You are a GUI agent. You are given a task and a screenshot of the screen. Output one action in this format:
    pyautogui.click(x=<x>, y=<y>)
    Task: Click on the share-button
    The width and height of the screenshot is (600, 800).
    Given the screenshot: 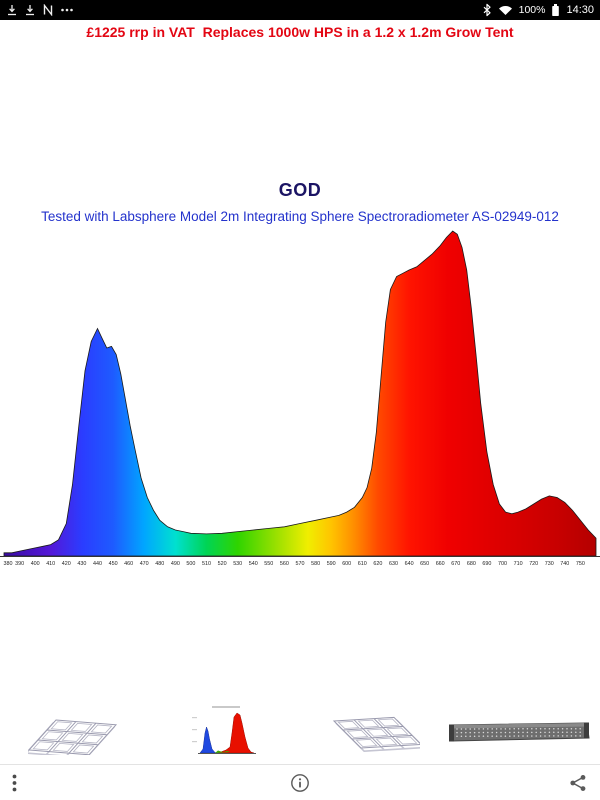 What is the action you would take?
    pyautogui.click(x=578, y=783)
    